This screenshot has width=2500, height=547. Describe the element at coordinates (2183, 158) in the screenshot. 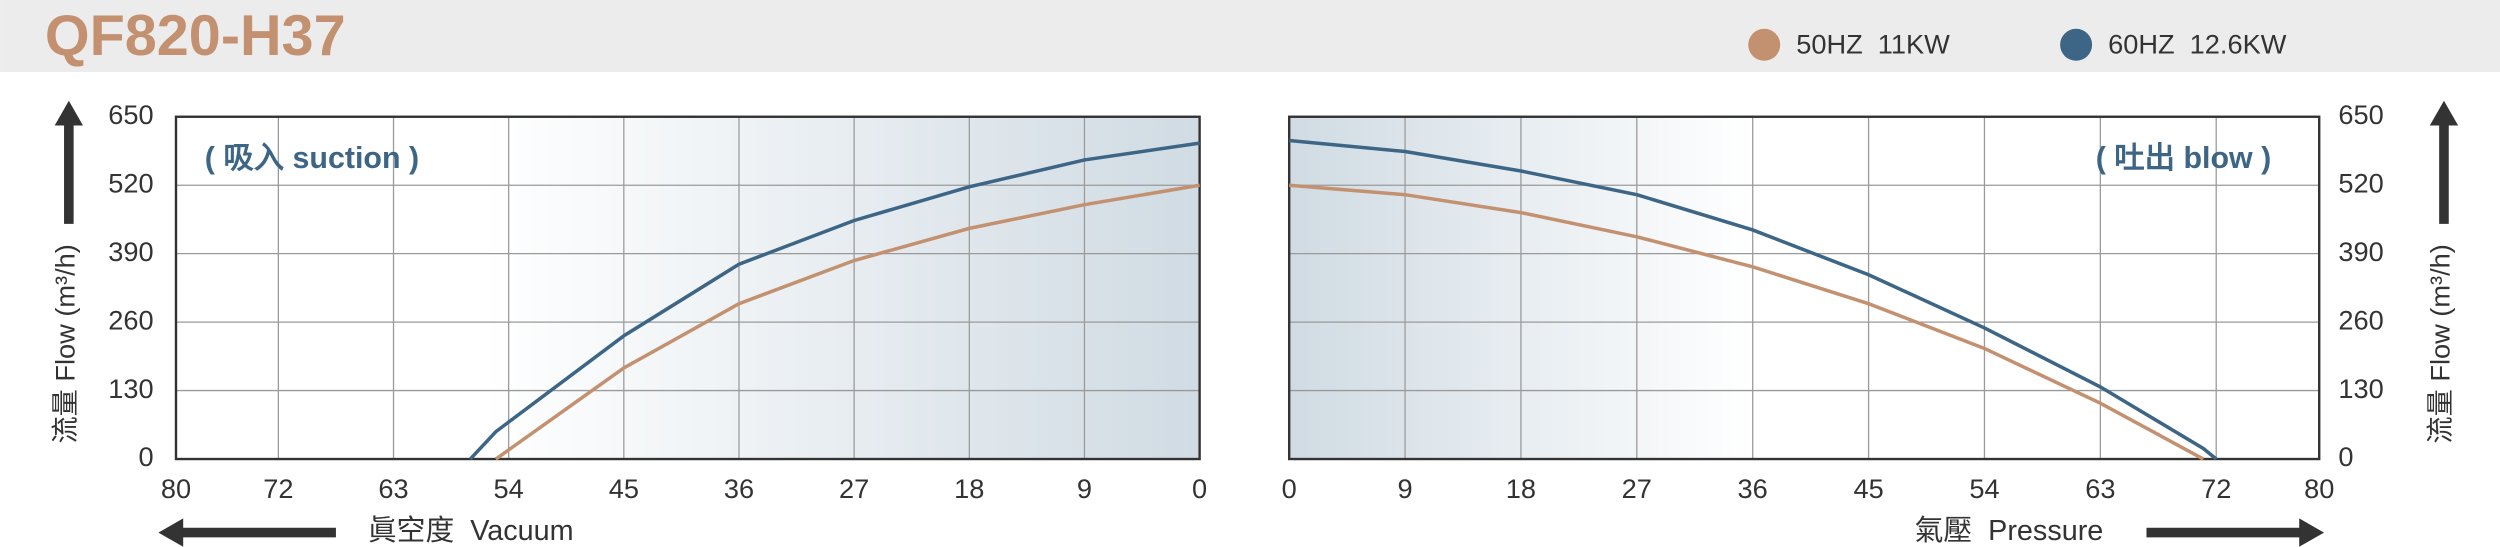

I see `annotation: ( 吐出 blow )` at that location.